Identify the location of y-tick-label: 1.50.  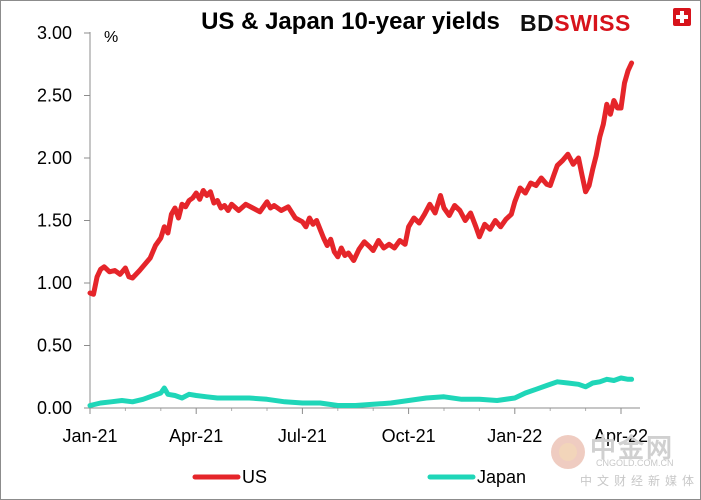
(54, 221).